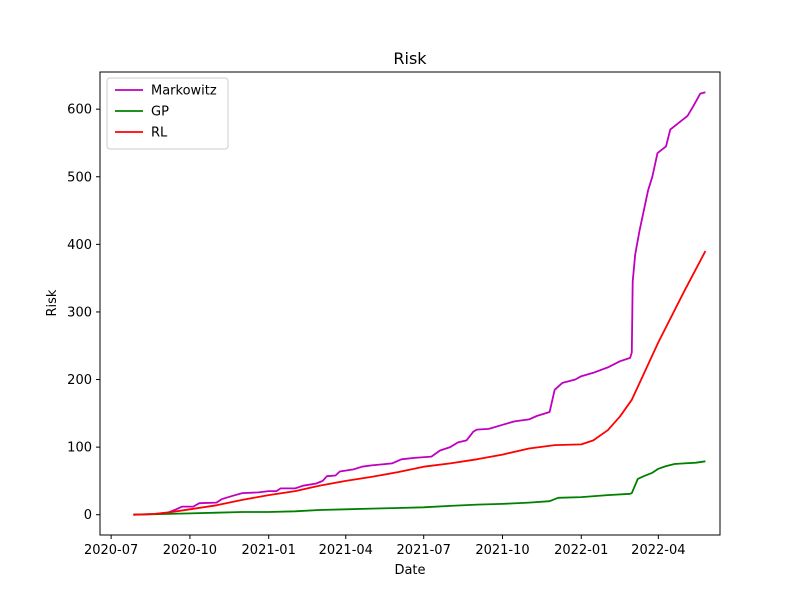 The image size is (800, 600). I want to click on y-tick-label: 500, so click(79, 177).